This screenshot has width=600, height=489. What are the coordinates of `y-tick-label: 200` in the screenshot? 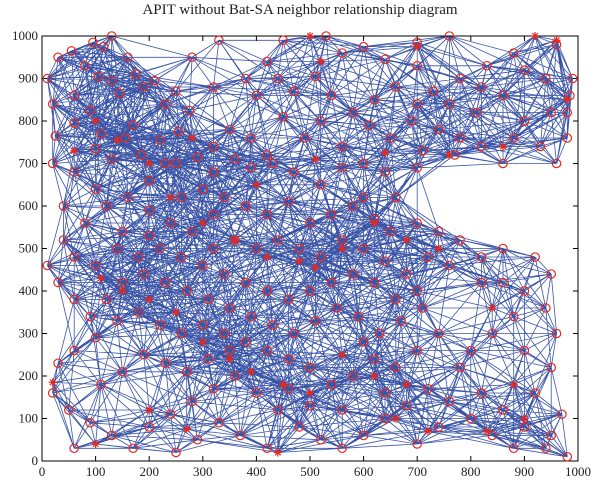 It's located at (29, 375).